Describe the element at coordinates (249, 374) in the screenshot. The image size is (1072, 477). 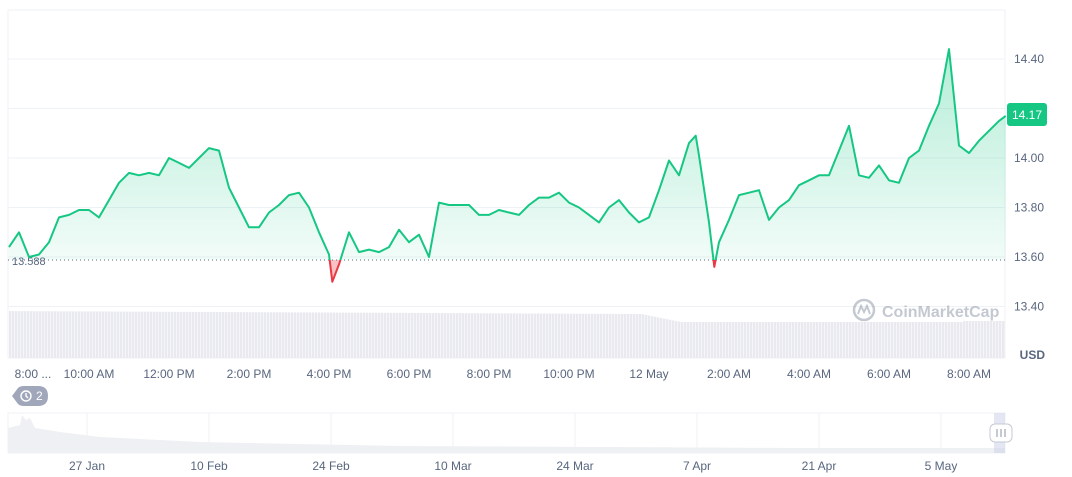
I see `x-tick-label: 2:00 PM` at that location.